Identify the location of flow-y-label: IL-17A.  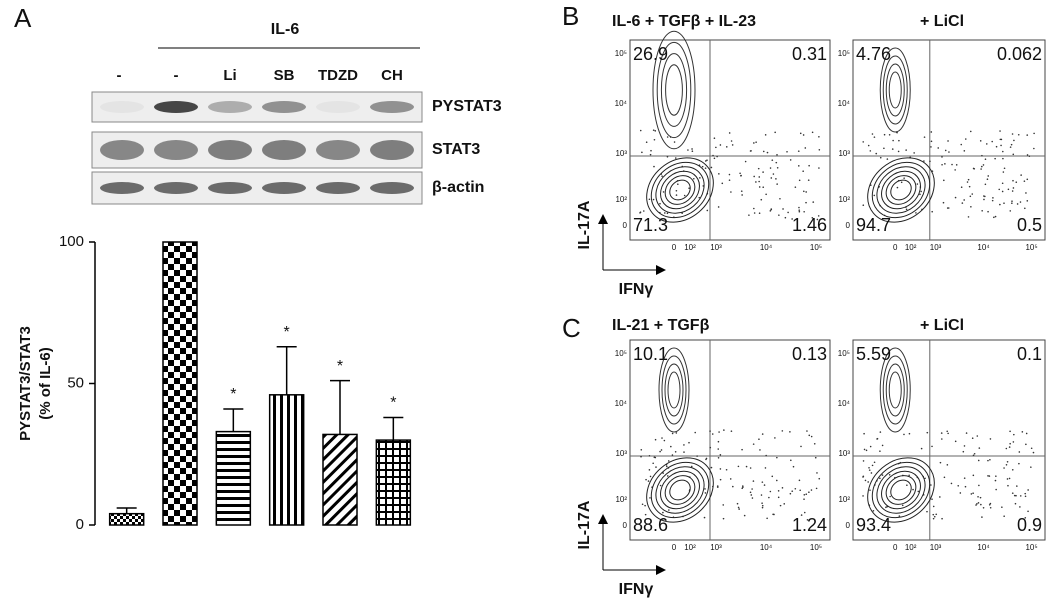
(584, 224).